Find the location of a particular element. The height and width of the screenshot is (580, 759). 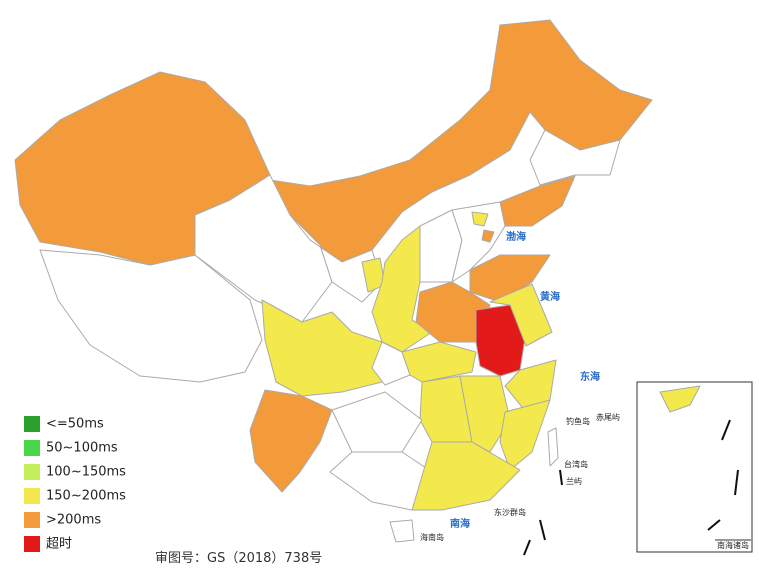

chongqing is located at coordinates (391, 363).